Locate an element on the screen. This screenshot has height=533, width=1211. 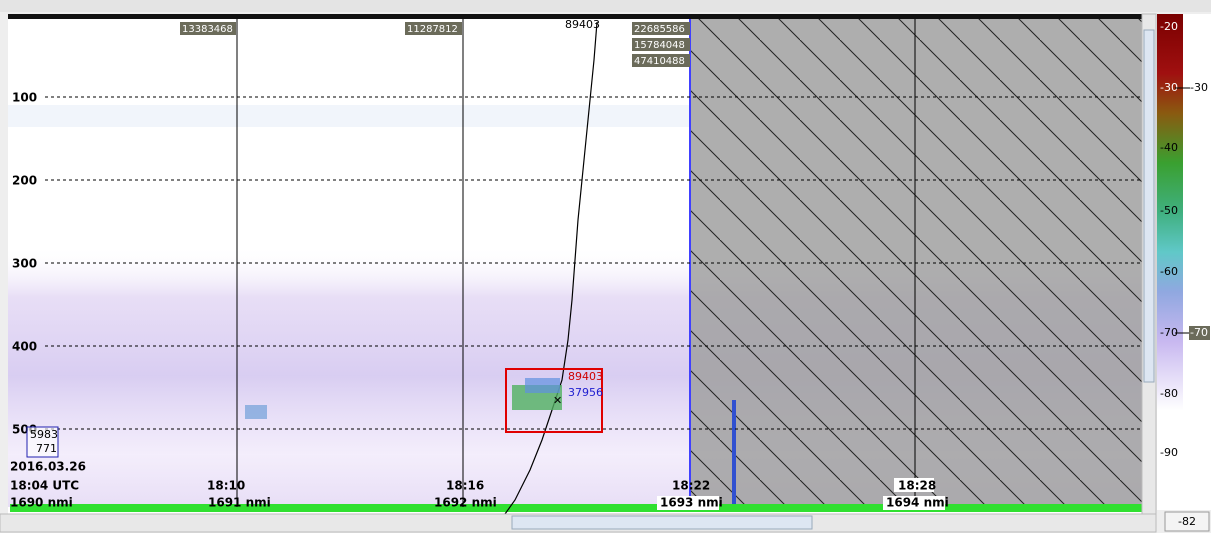
distance-label: 1694 nmi is located at coordinates (917, 503).